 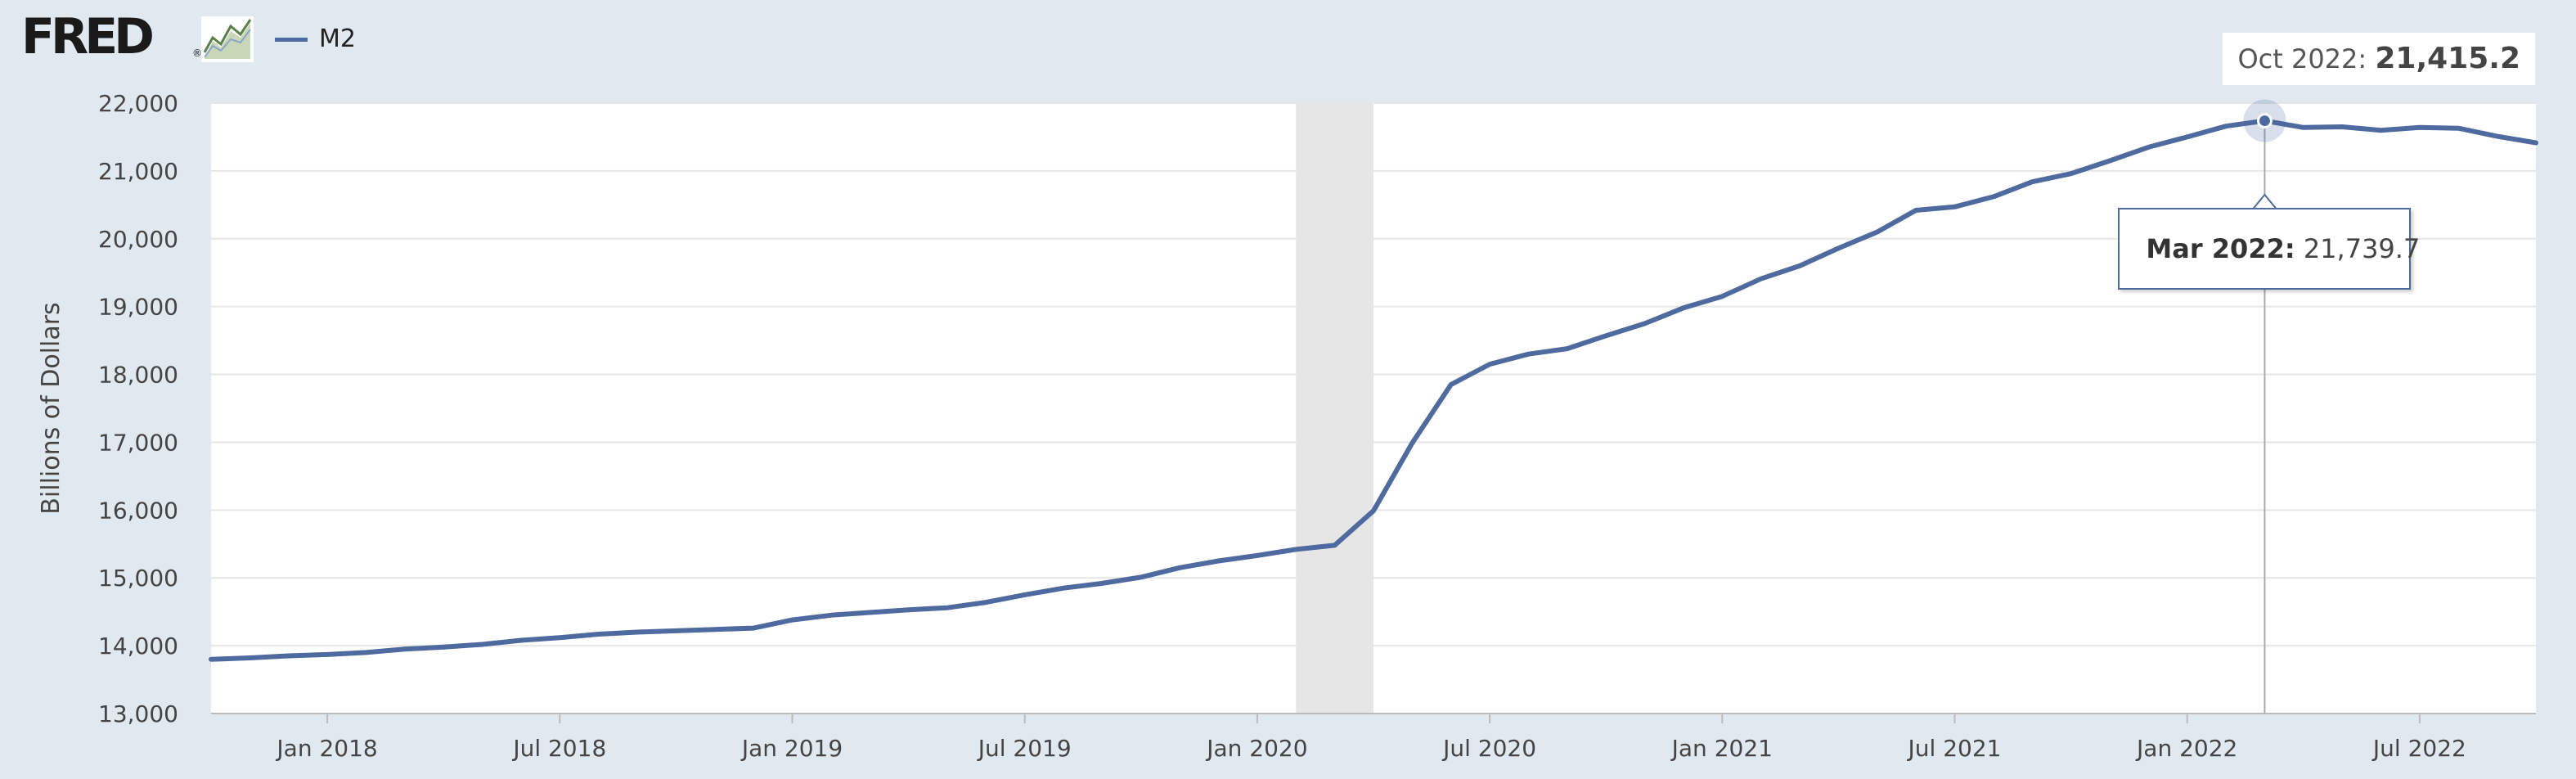 I want to click on y-tick-label: 21,000, so click(x=138, y=171).